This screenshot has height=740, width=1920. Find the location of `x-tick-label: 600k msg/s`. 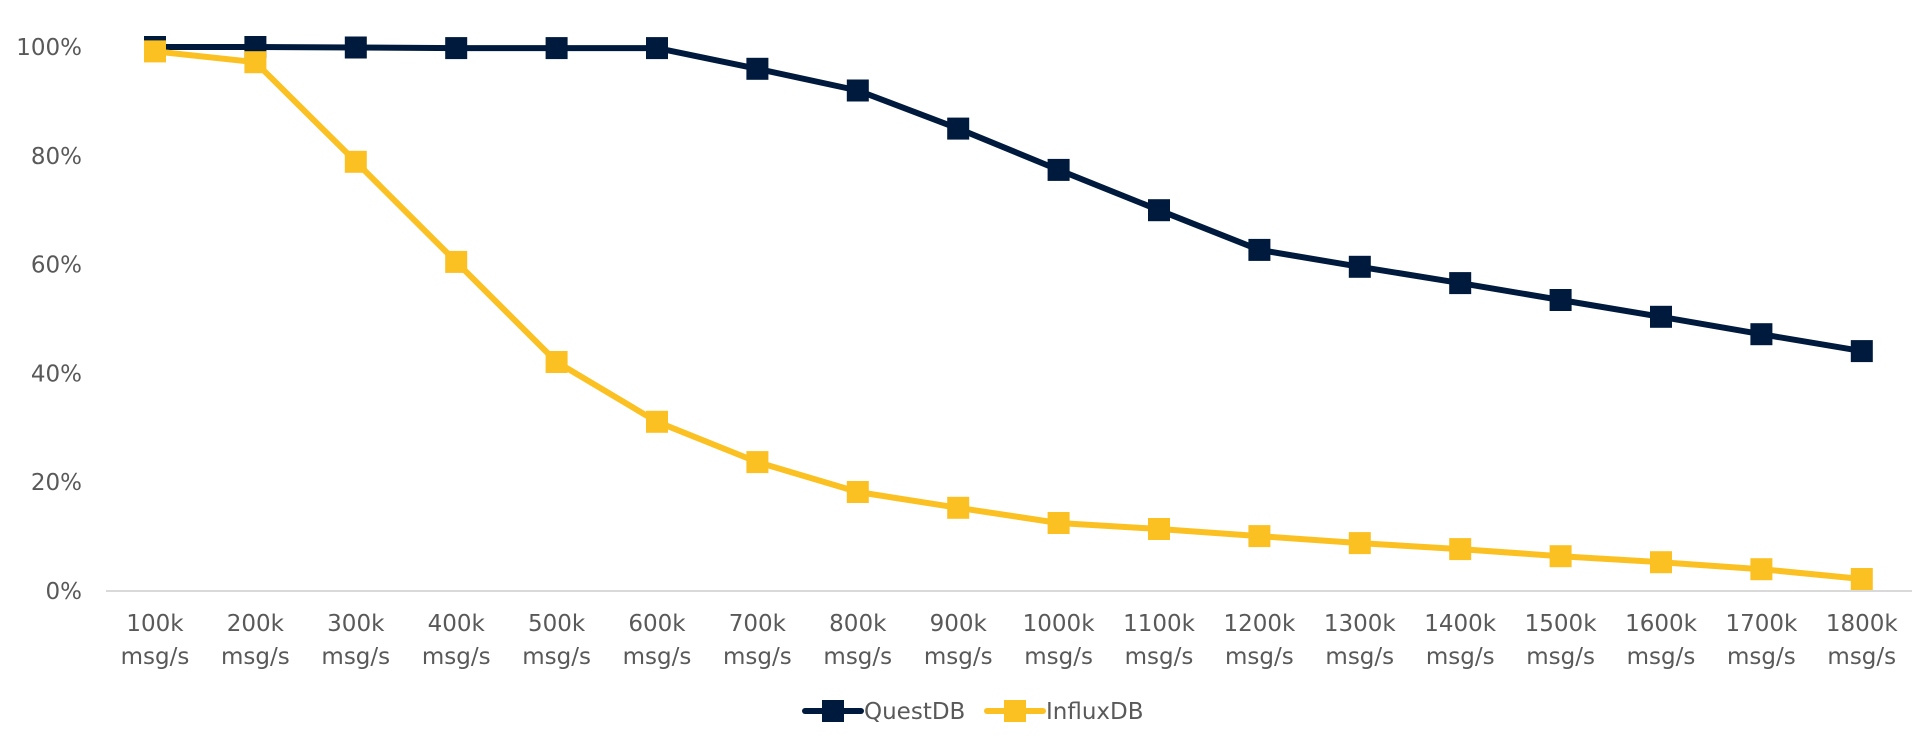

x-tick-label: 600k msg/s is located at coordinates (657, 640).